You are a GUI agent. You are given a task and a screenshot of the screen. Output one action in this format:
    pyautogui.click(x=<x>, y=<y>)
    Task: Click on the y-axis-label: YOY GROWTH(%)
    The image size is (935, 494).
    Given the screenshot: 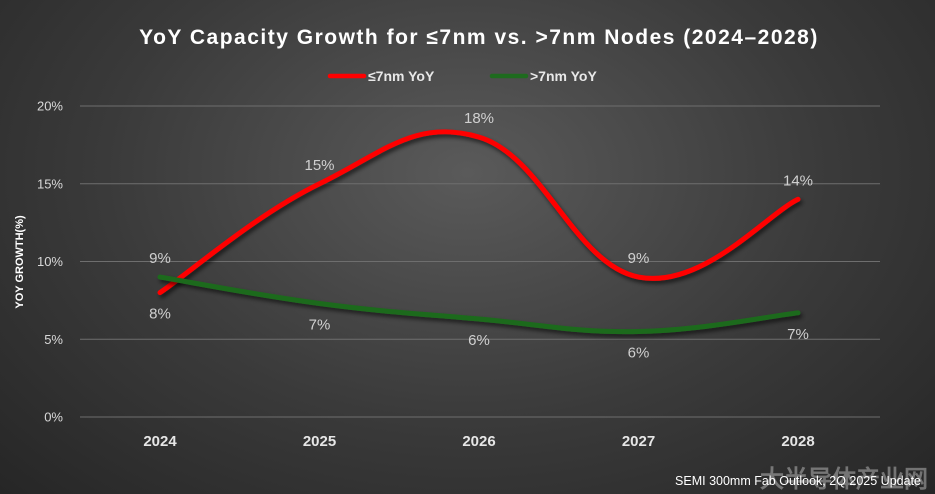 What is the action you would take?
    pyautogui.click(x=20, y=262)
    